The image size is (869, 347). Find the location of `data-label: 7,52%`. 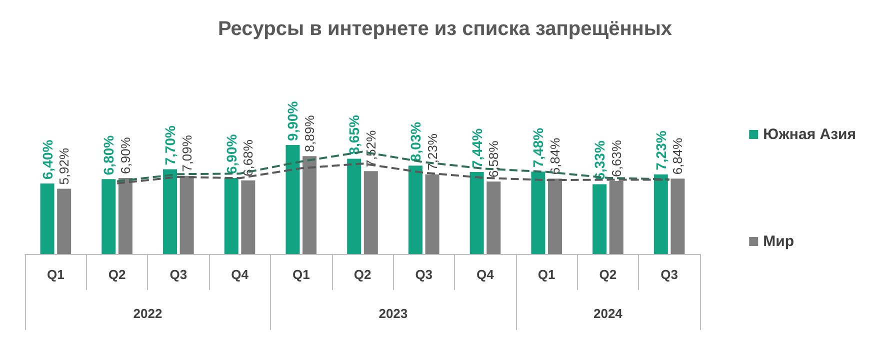

data-label: 7,52% is located at coordinates (370, 149).